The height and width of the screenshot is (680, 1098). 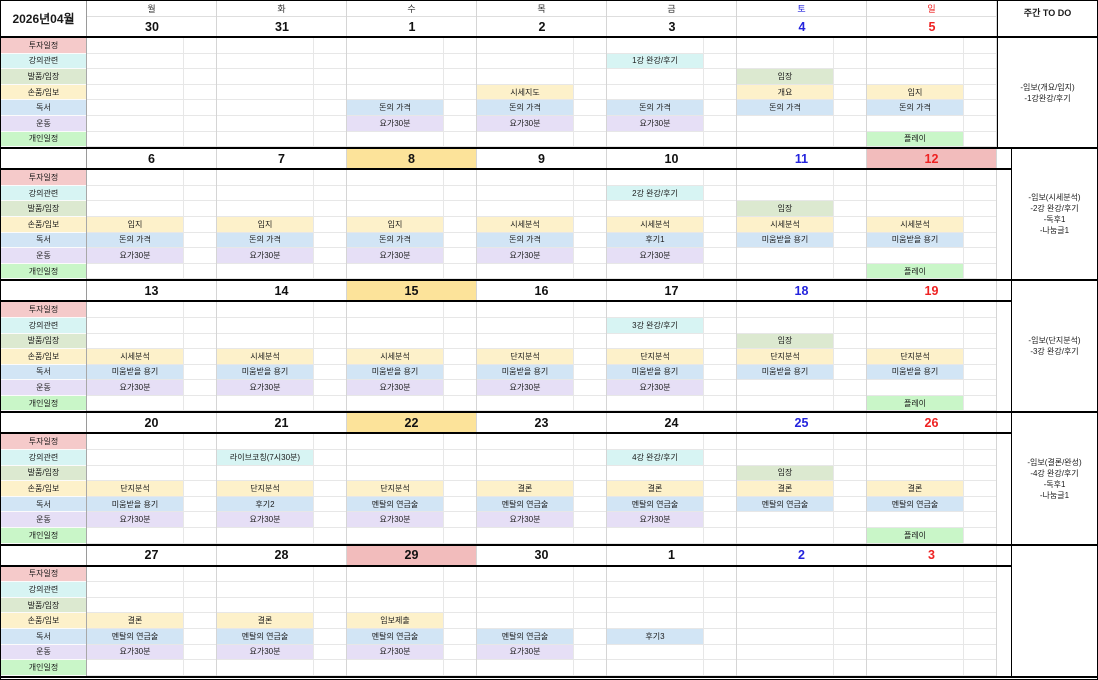 I want to click on date-cell: 24, so click(x=672, y=423).